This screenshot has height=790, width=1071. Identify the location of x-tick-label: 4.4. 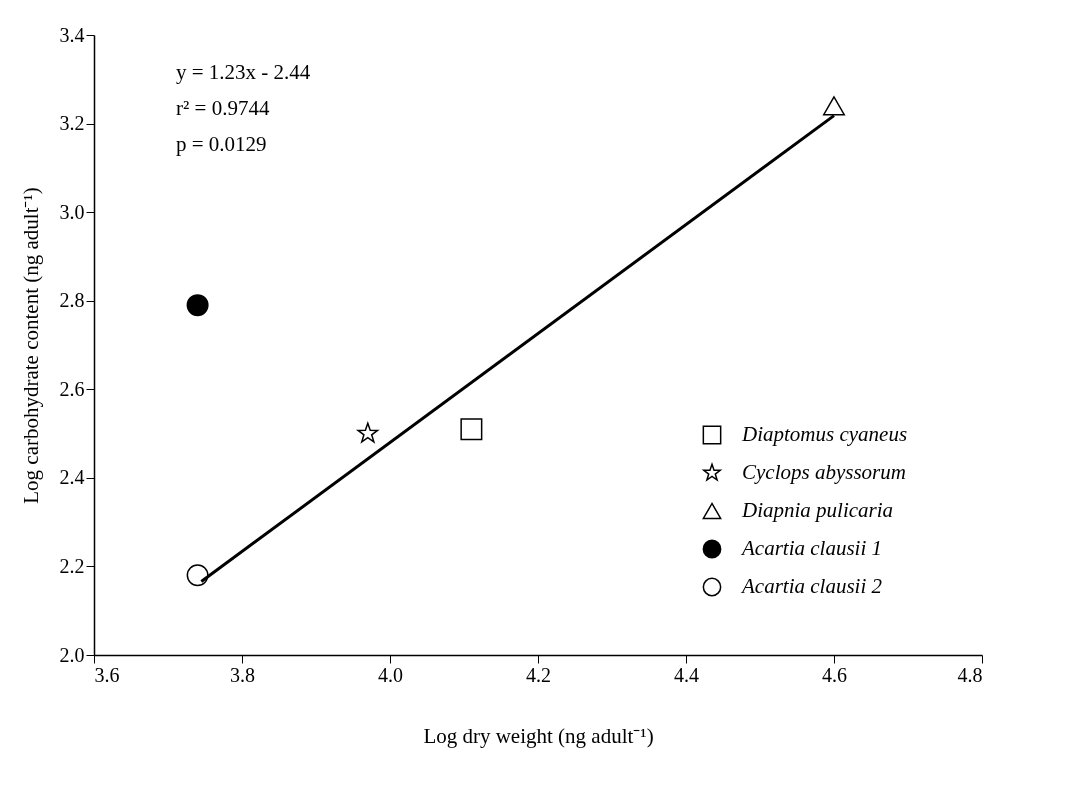
(686, 674).